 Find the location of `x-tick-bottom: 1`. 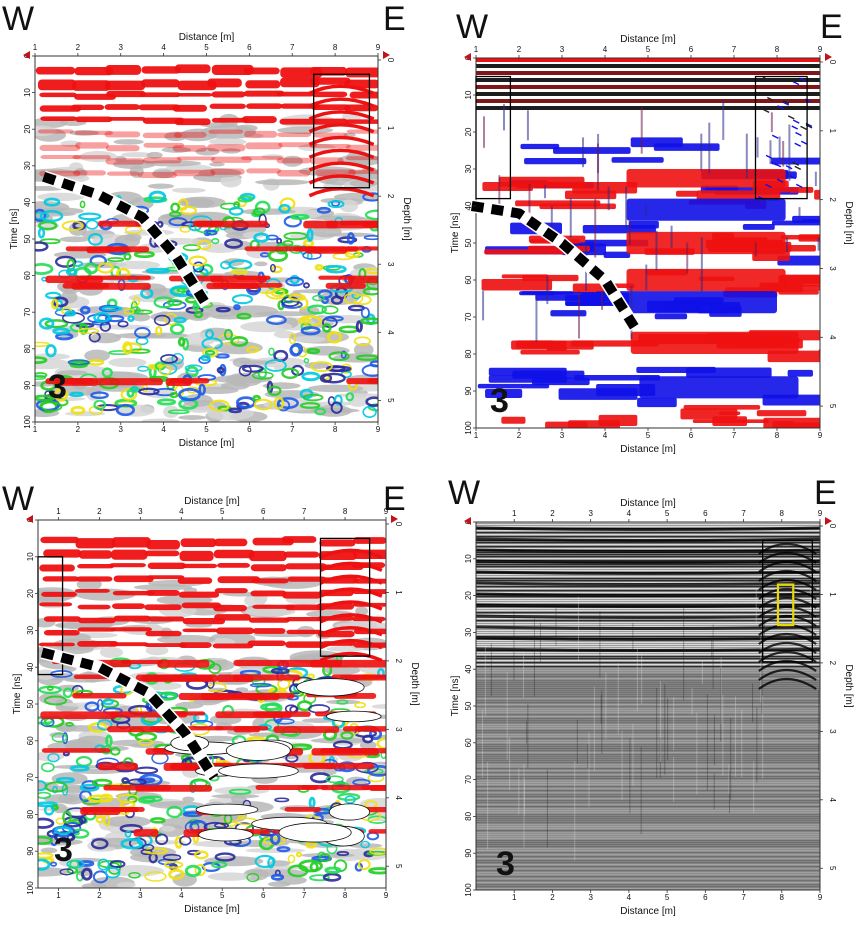

x-tick-bottom: 1 is located at coordinates (514, 897).